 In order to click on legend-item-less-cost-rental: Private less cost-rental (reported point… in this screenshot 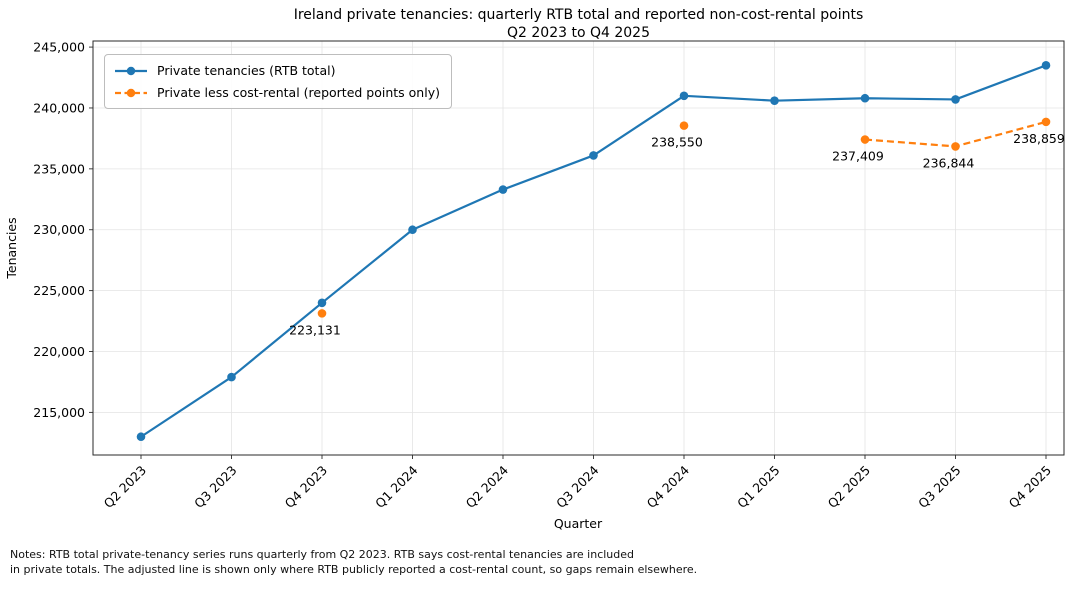, I will do `click(276, 92)`.